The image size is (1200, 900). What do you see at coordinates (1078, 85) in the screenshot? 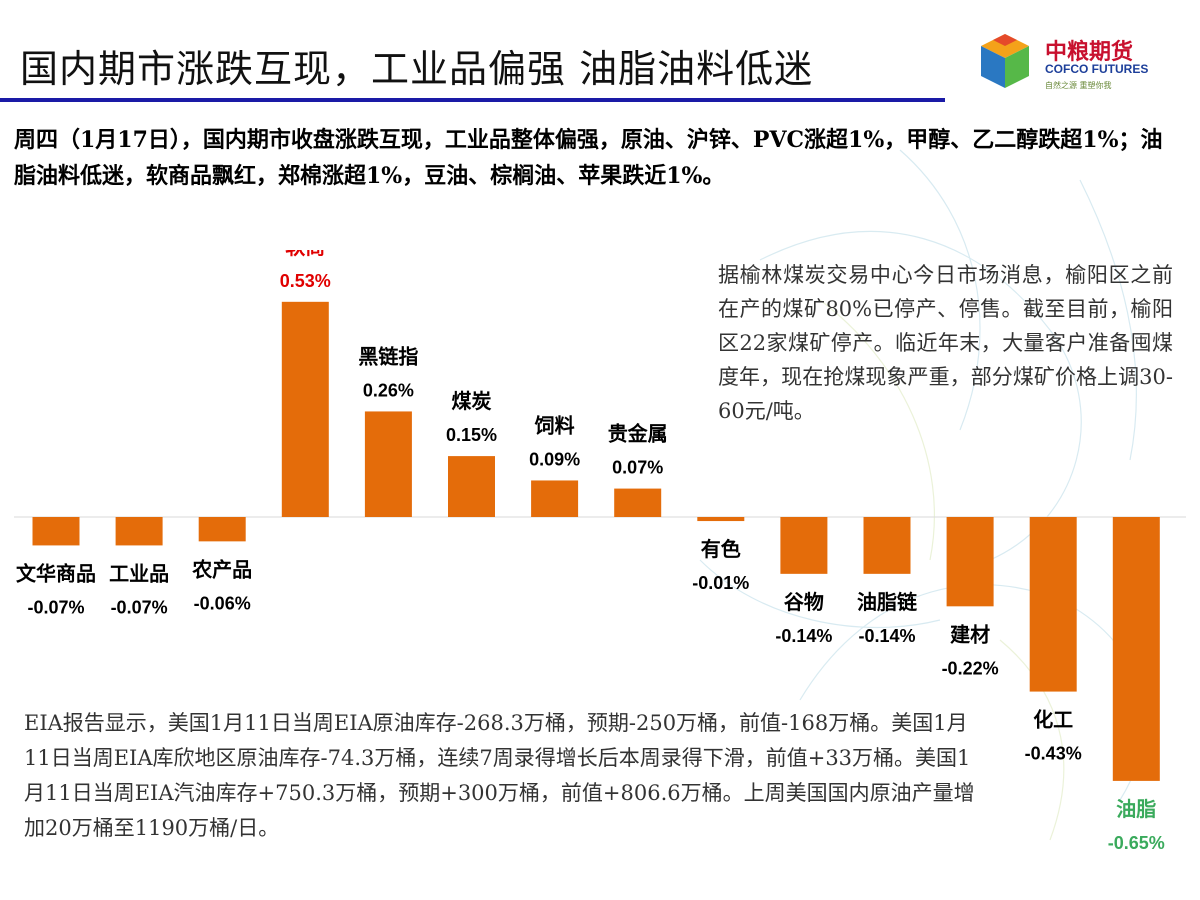
I see `logo-slogan: 自然之源 重塑你我` at bounding box center [1078, 85].